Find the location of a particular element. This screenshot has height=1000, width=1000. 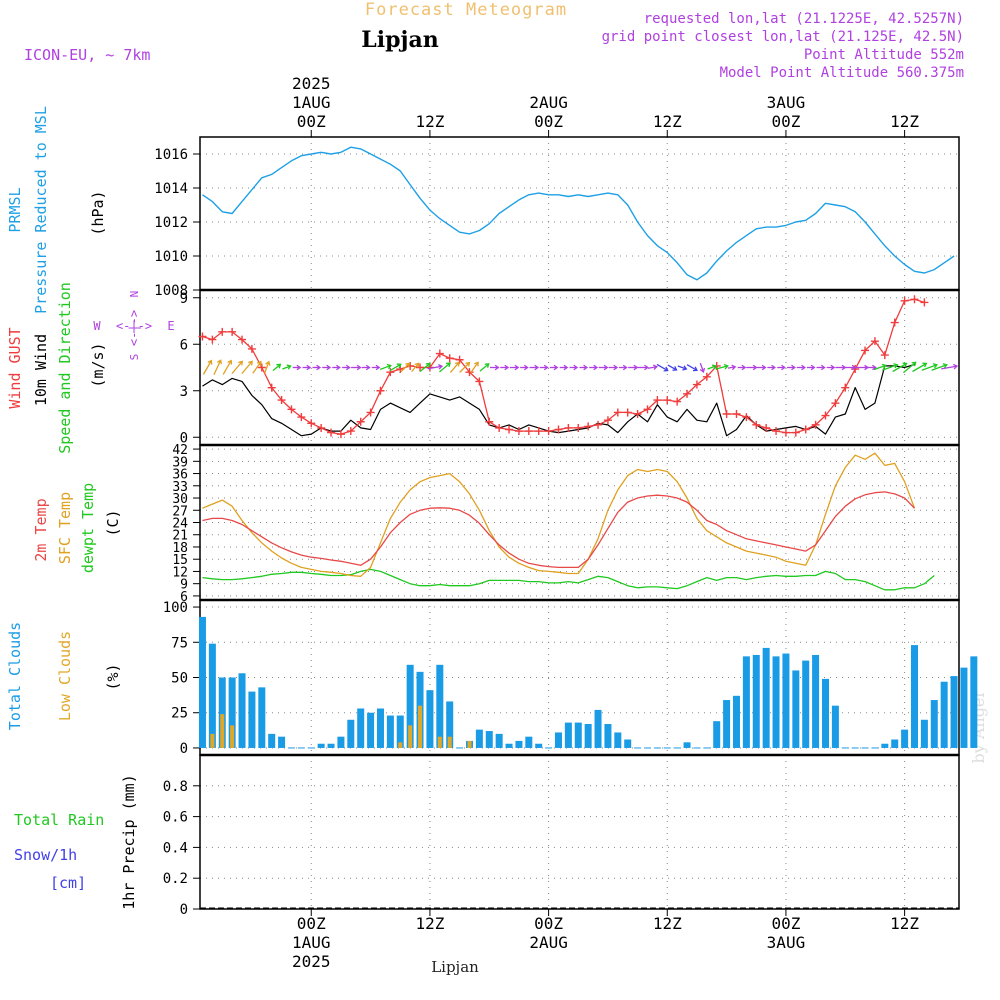

pressure-ytick-label: 1008 is located at coordinates (171, 291).